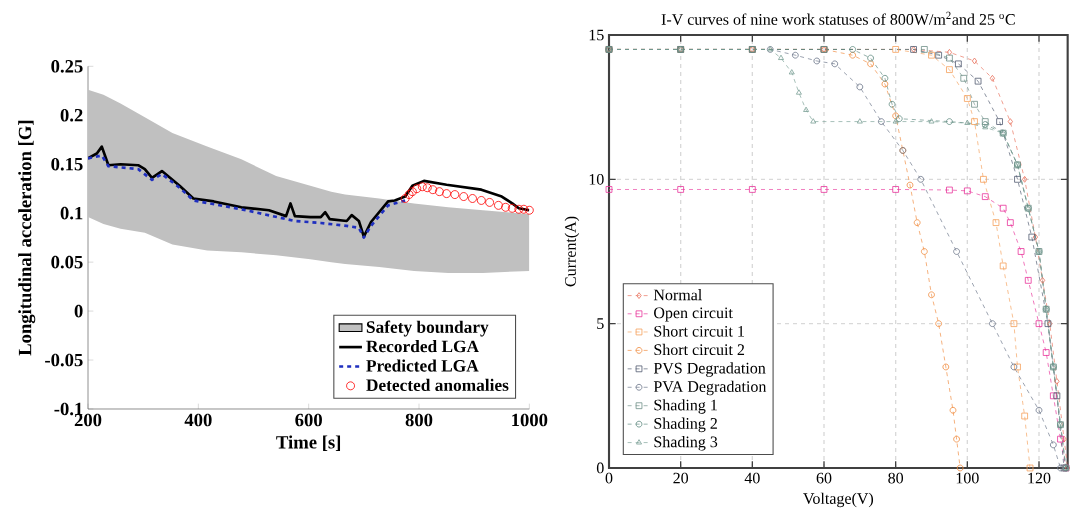  What do you see at coordinates (71, 213) in the screenshot?
I see `y-tick-label: 0.1` at bounding box center [71, 213].